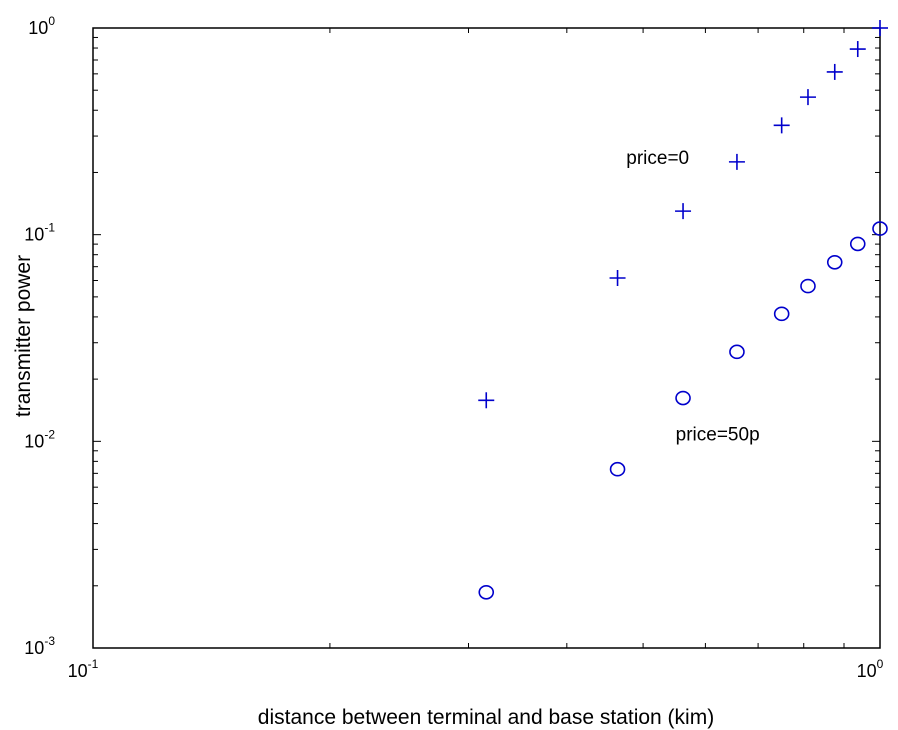 Image resolution: width=898 pixels, height=730 pixels. What do you see at coordinates (39, 439) in the screenshot?
I see `y-tick-label: 10⁻²` at bounding box center [39, 439].